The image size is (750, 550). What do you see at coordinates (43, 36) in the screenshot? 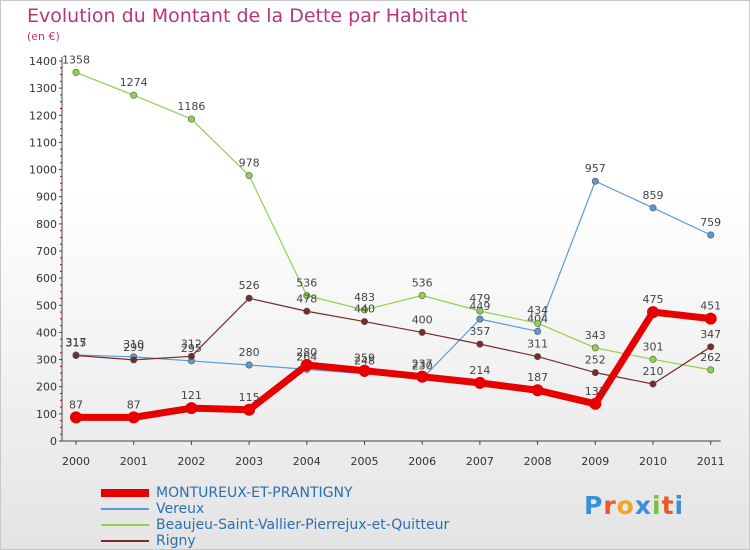
I see `unit-label: (en €)` at bounding box center [43, 36].